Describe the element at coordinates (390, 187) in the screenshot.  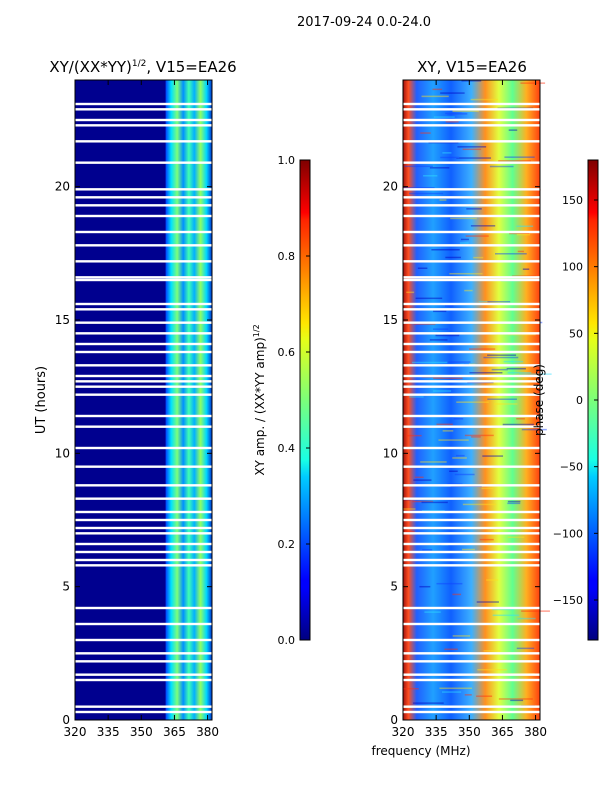
I see `phase-y-tick-label: 20` at that location.